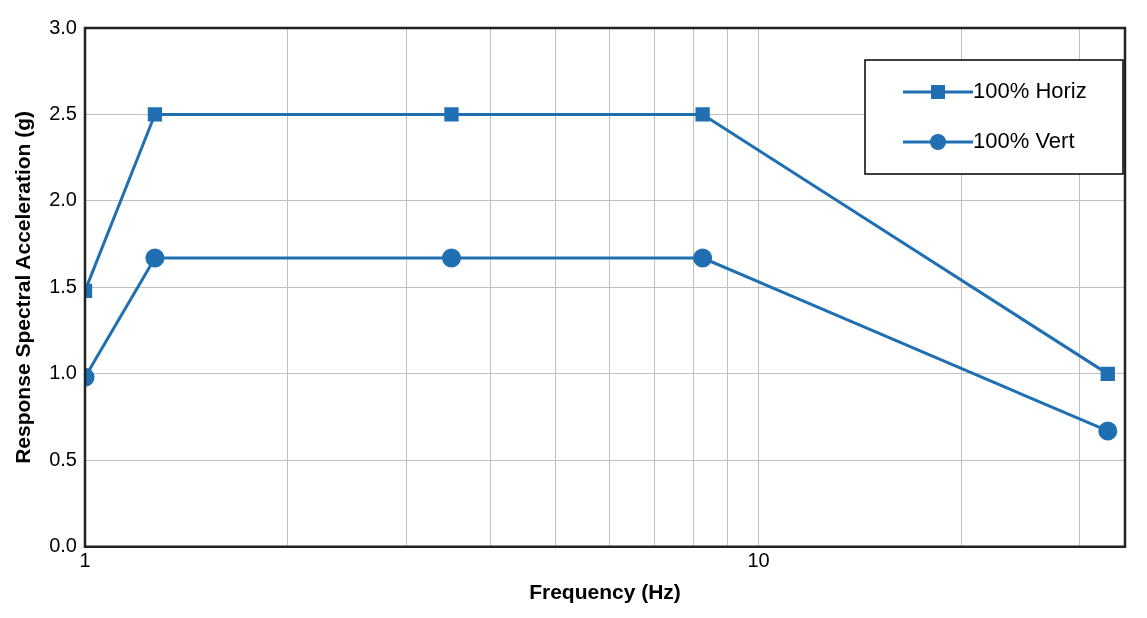 The width and height of the screenshot is (1147, 618). I want to click on y-tick-label: 0.0, so click(63, 545).